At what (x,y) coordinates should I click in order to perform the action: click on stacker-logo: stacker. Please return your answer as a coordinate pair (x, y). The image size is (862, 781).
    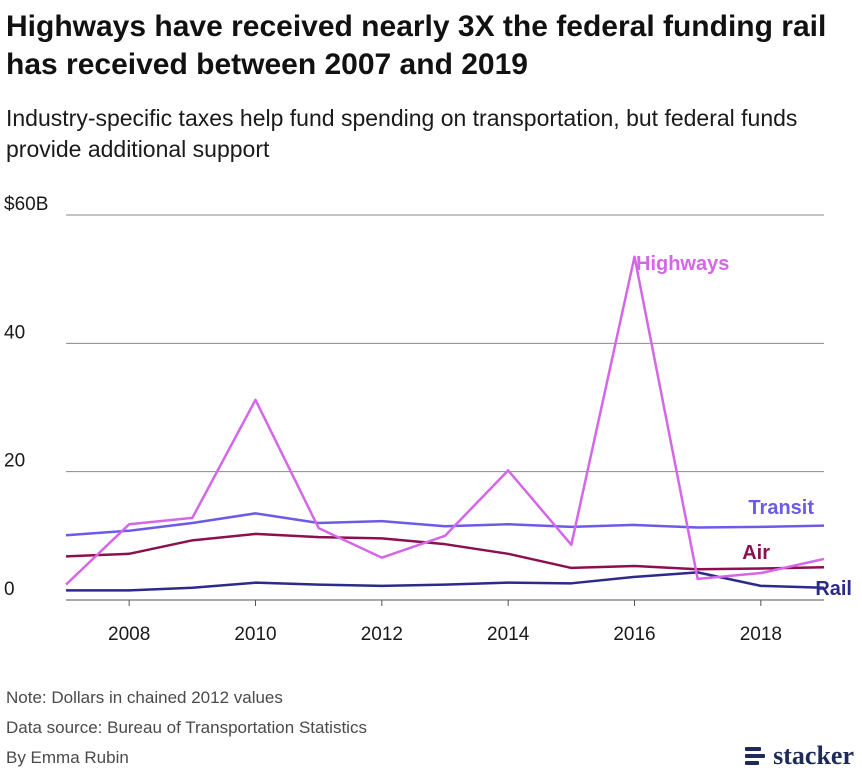
    Looking at the image, I should click on (799, 756).